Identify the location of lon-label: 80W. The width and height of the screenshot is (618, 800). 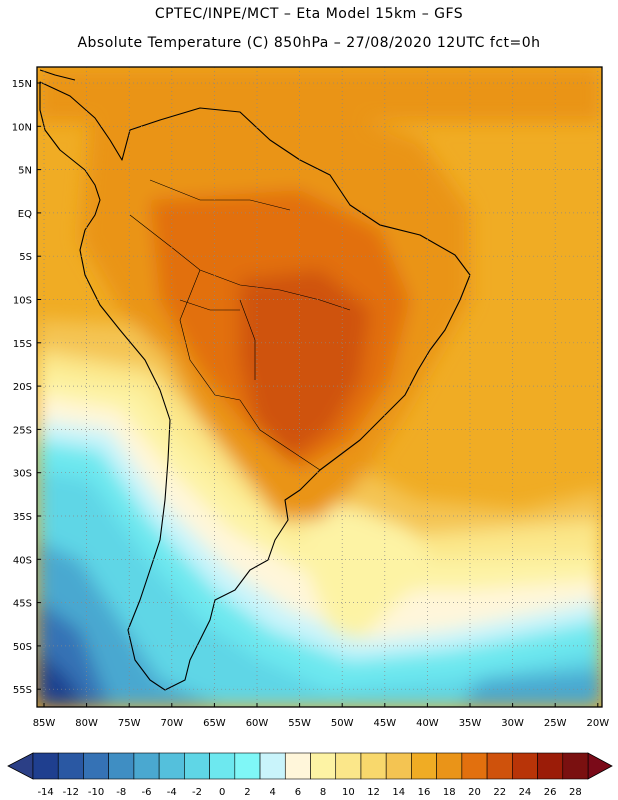
(86, 723).